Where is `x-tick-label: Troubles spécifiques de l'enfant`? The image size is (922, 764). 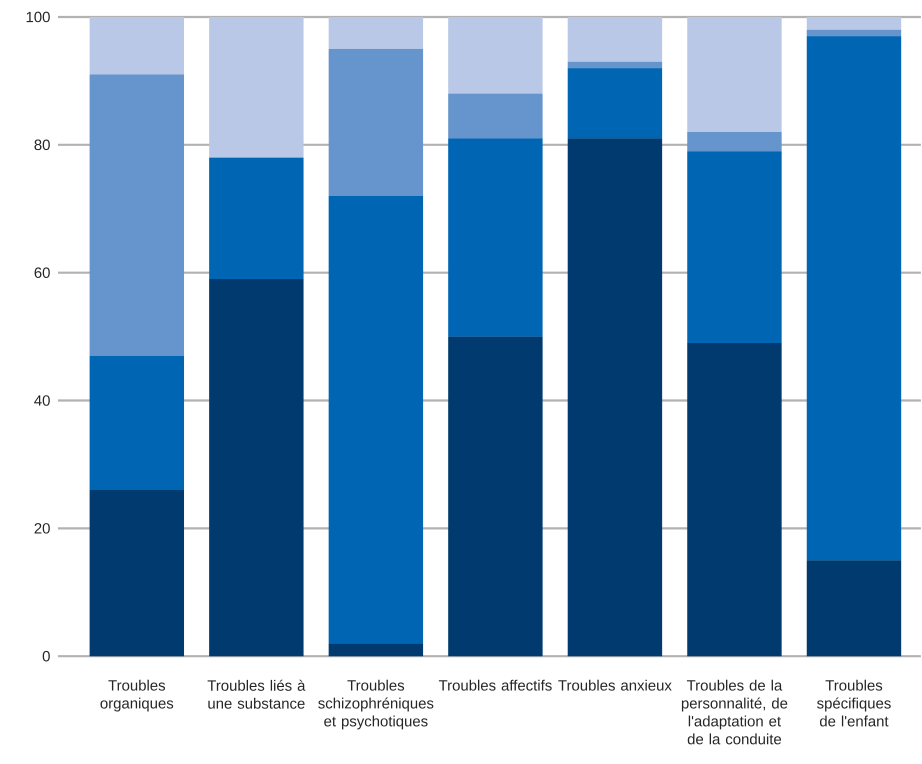
x-tick-label: Troubles spécifiques de l'enfant is located at coordinates (854, 703).